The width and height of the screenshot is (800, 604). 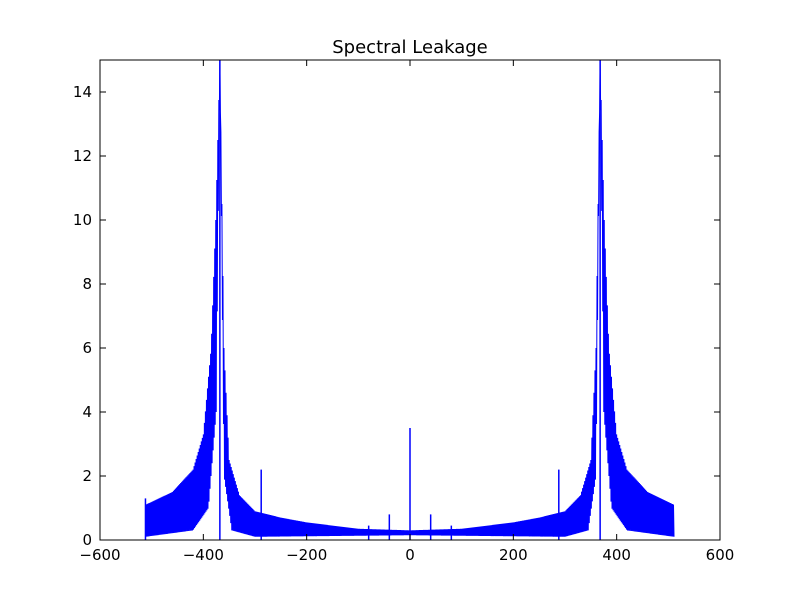 What do you see at coordinates (82, 220) in the screenshot?
I see `y-tick-label: 10` at bounding box center [82, 220].